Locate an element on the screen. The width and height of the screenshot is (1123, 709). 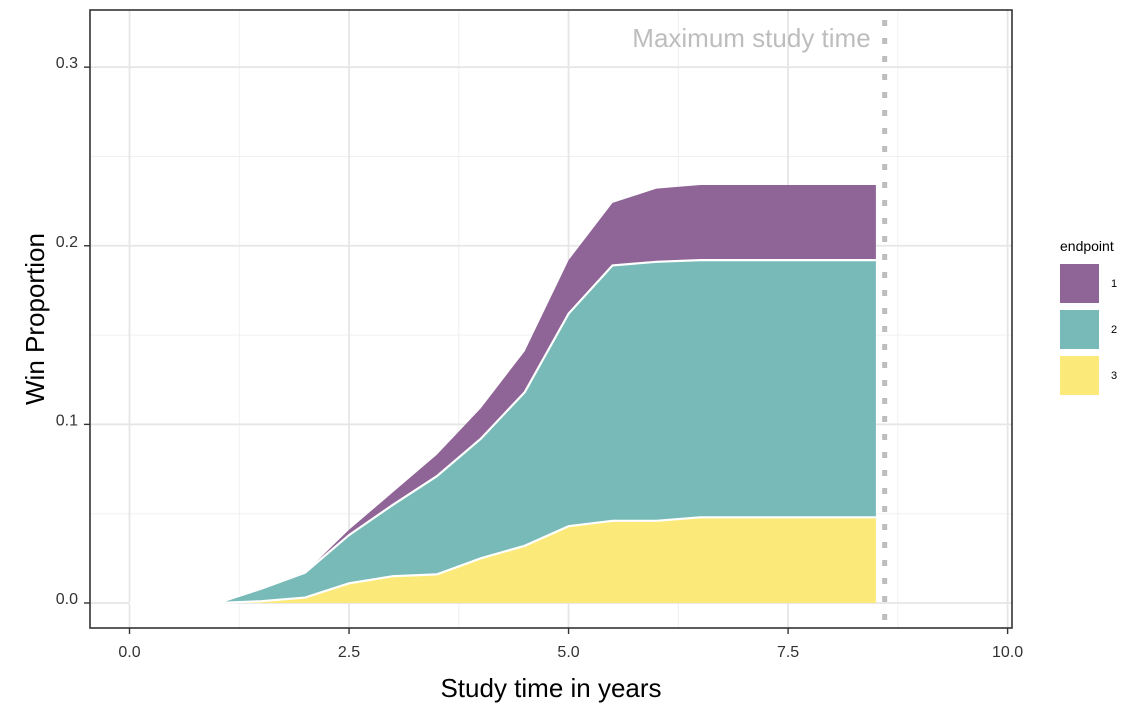
legend-label-1: 1 is located at coordinates (1114, 284).